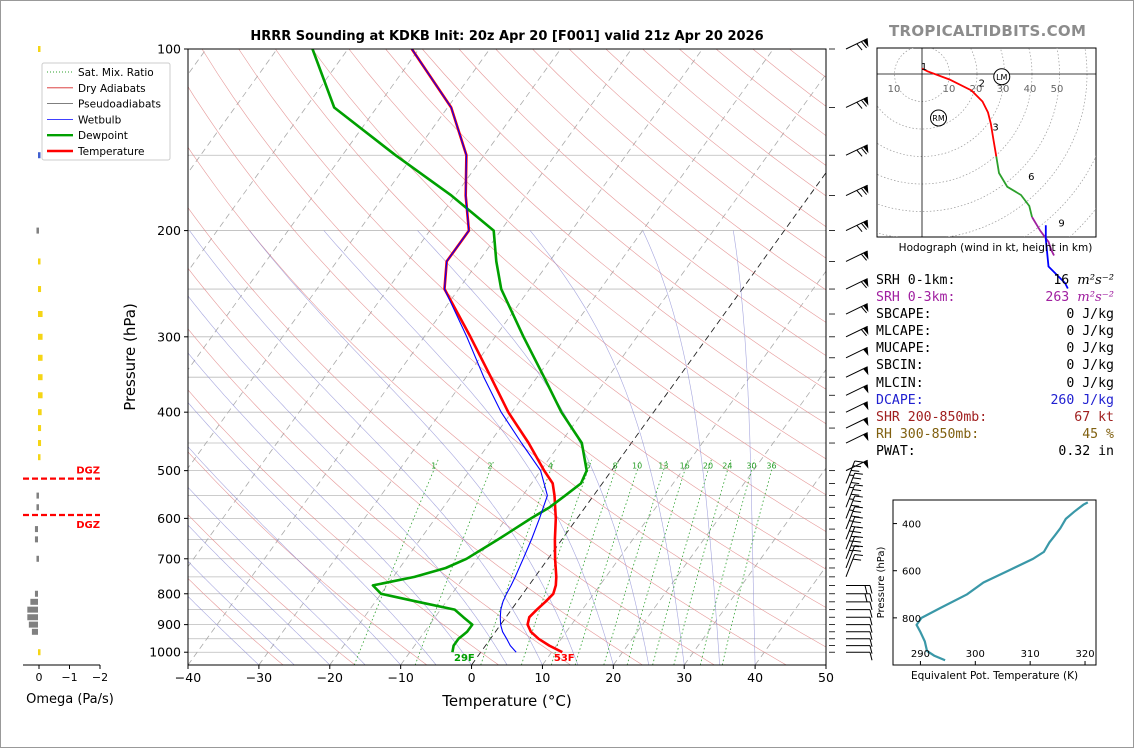  What do you see at coordinates (994, 676) in the screenshot?
I see `theta-e-x-axis-label: Equivalent Pot. Temperature (K)` at bounding box center [994, 676].